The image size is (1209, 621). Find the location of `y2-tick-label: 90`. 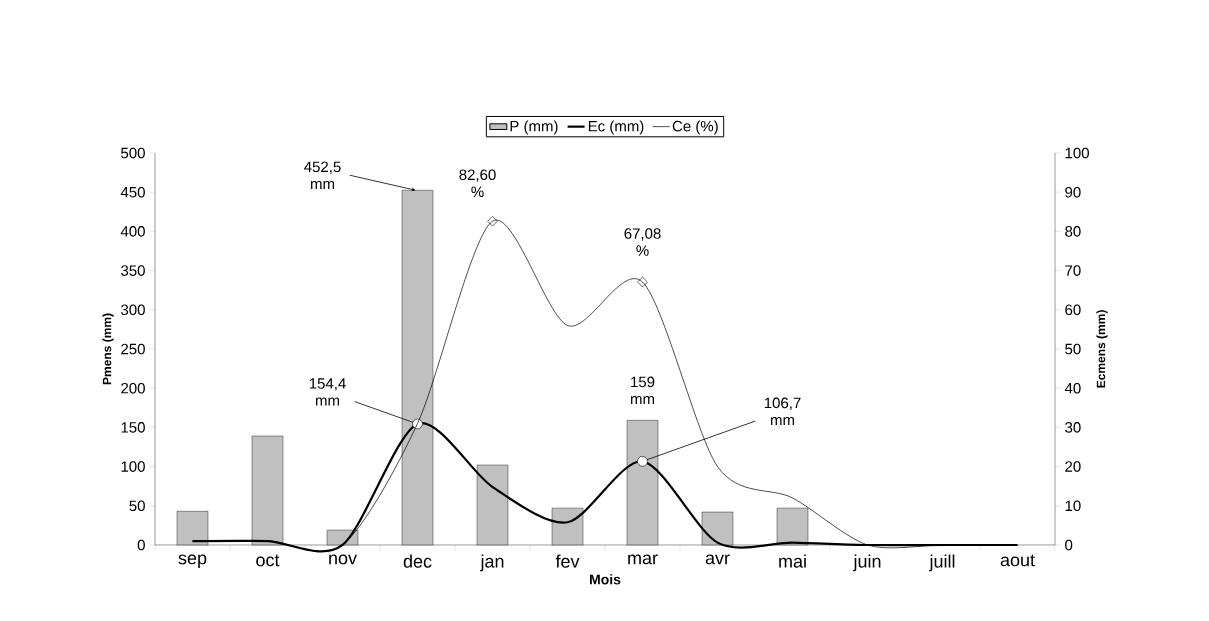

y2-tick-label: 90 is located at coordinates (1073, 192).